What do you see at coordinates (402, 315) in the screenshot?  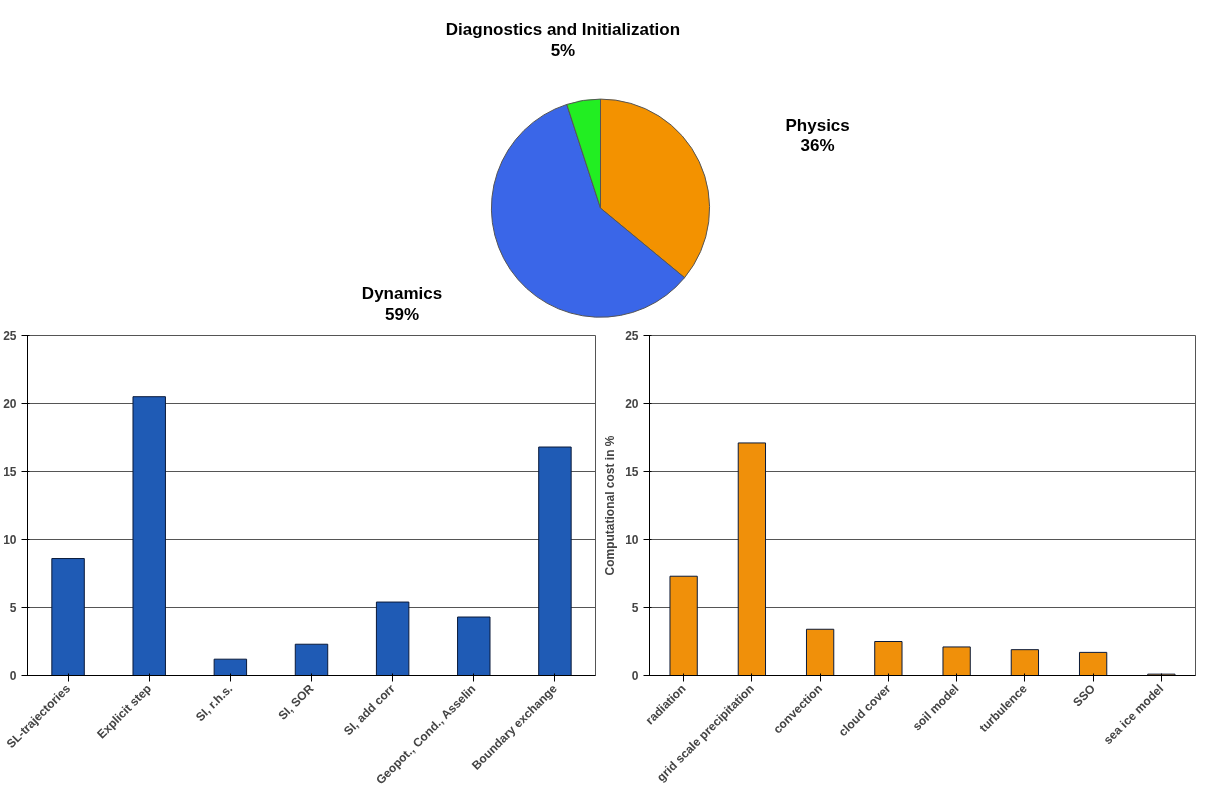 I see `data-label: 59%` at bounding box center [402, 315].